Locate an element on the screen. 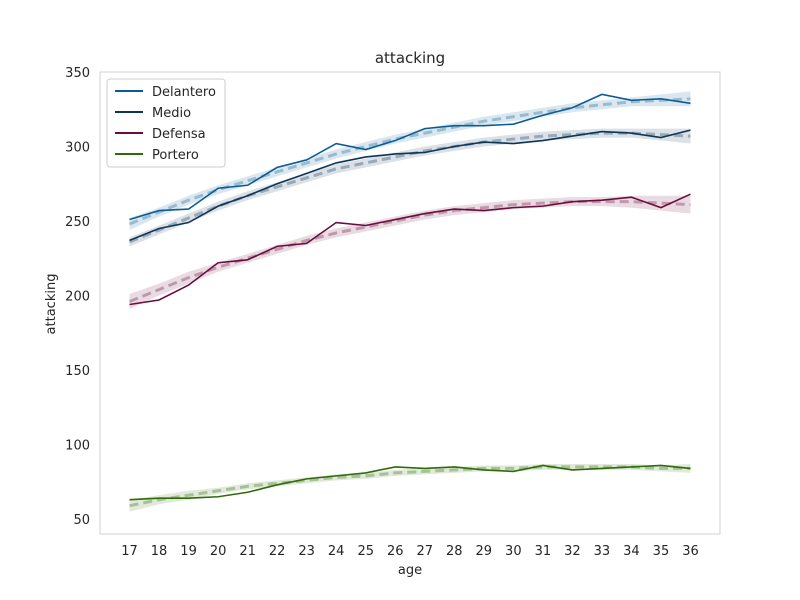 The width and height of the screenshot is (800, 600). legend-label: Delantero is located at coordinates (184, 92).